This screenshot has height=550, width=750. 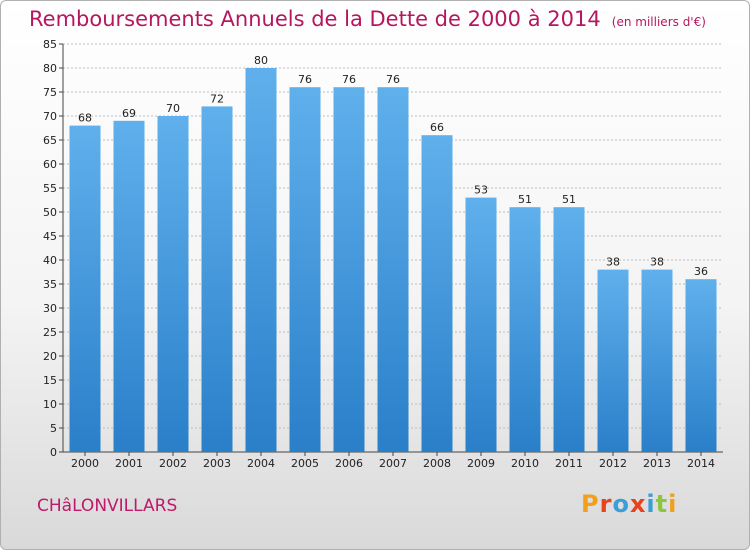 What do you see at coordinates (50, 212) in the screenshot?
I see `y-tick-label: 50` at bounding box center [50, 212].